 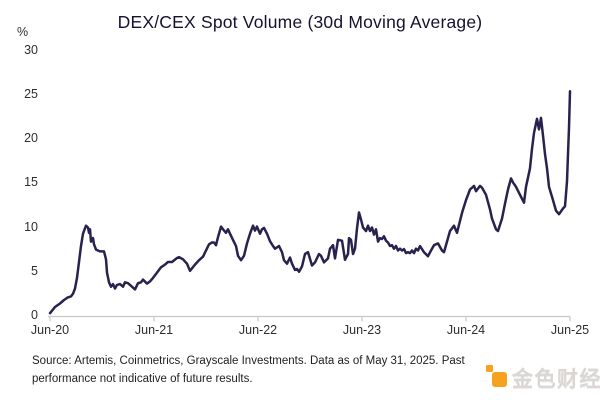 I want to click on logo-block-large, so click(x=499, y=379).